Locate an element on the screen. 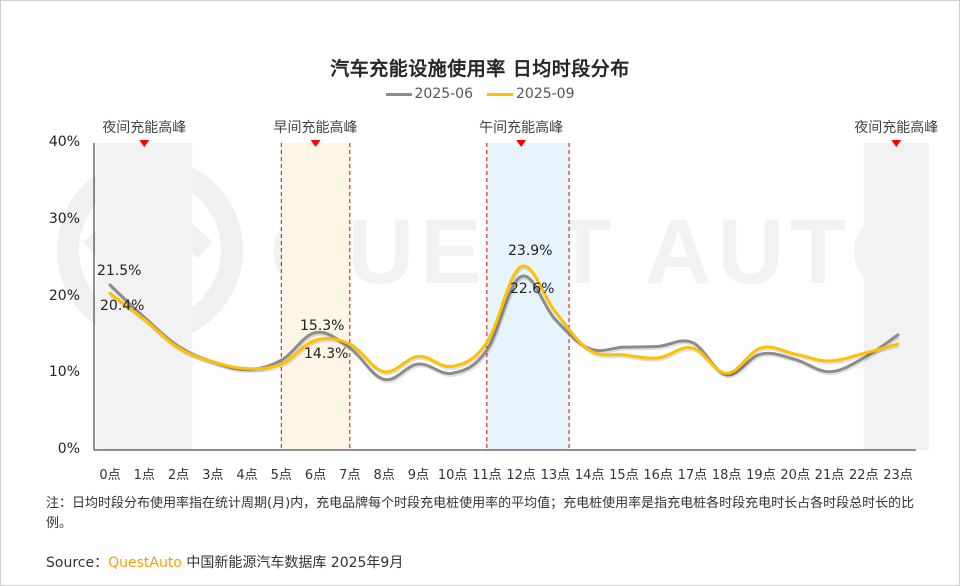 This screenshot has height=586, width=960. y-tick-label: 10% is located at coordinates (64, 372).